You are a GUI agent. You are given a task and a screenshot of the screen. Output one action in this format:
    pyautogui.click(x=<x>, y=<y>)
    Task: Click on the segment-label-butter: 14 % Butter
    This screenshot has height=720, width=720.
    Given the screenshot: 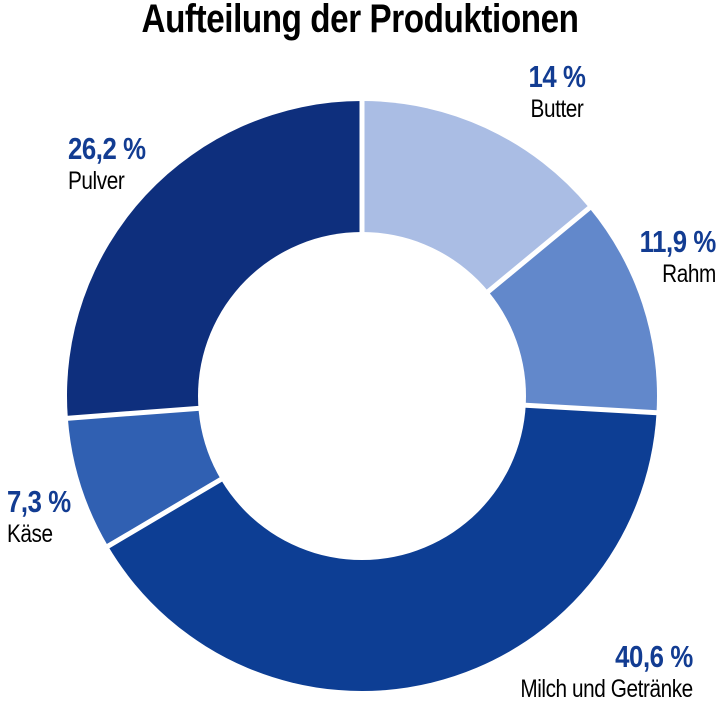 What is the action you would take?
    pyautogui.click(x=557, y=91)
    